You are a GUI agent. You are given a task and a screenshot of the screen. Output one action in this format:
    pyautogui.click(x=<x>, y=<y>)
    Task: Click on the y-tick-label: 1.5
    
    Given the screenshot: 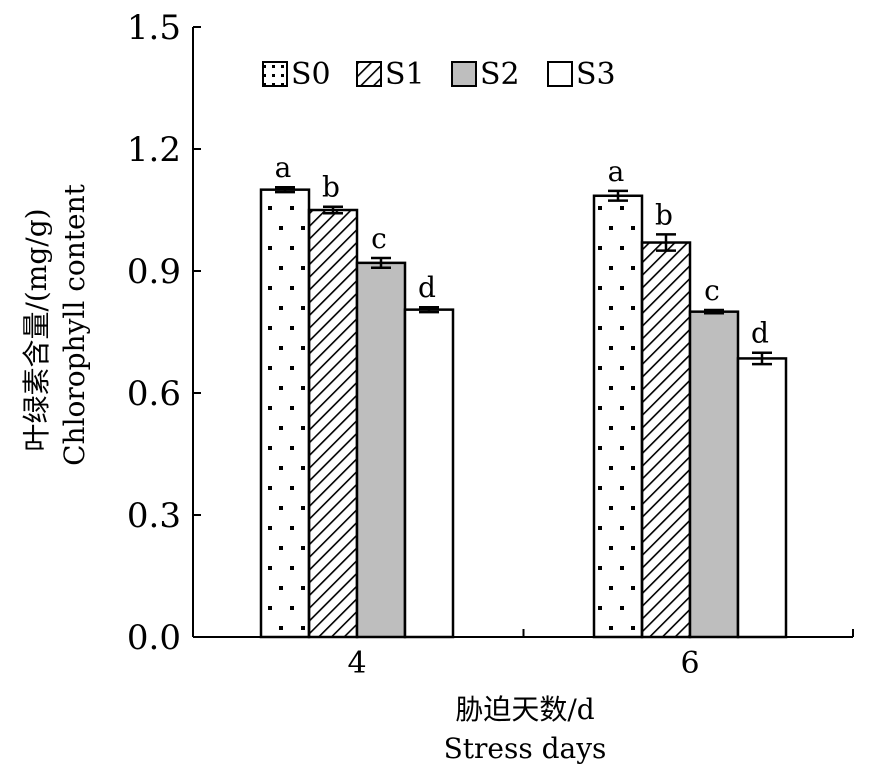 What is the action you would take?
    pyautogui.click(x=154, y=28)
    